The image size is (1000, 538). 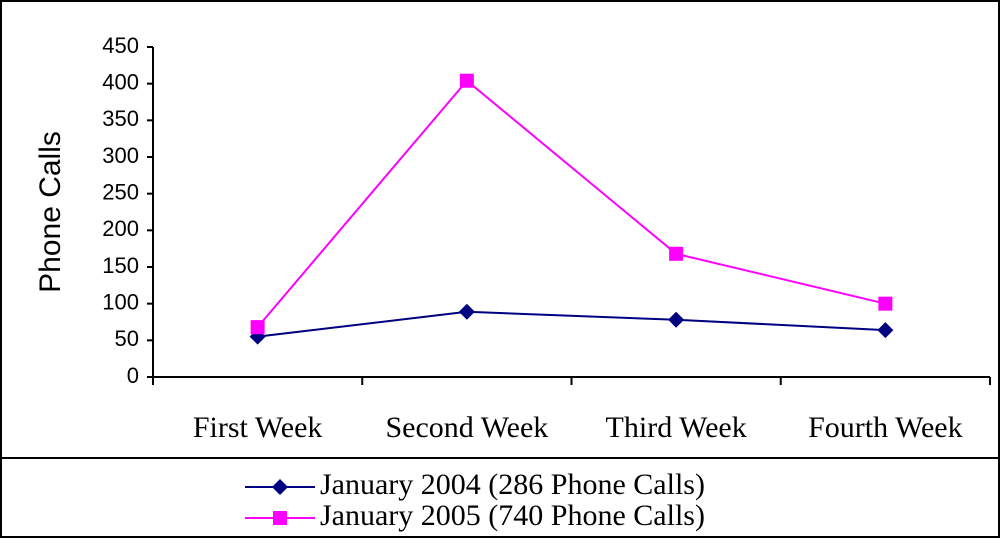 What do you see at coordinates (120, 265) in the screenshot?
I see `y-tick-label: 150` at bounding box center [120, 265].